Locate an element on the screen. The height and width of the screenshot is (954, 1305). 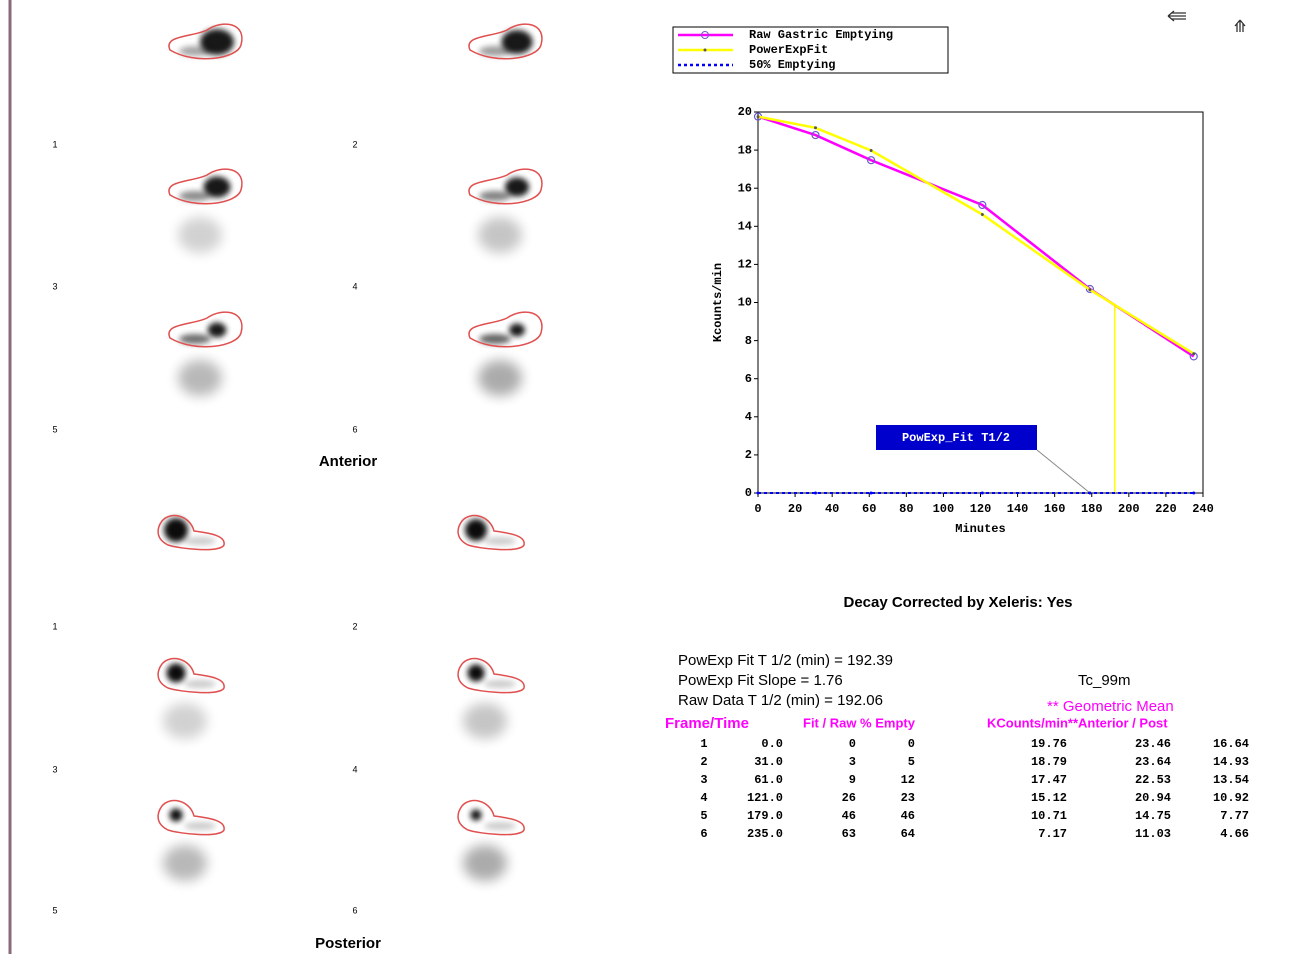
table-cell: 179.0 is located at coordinates (765, 816).